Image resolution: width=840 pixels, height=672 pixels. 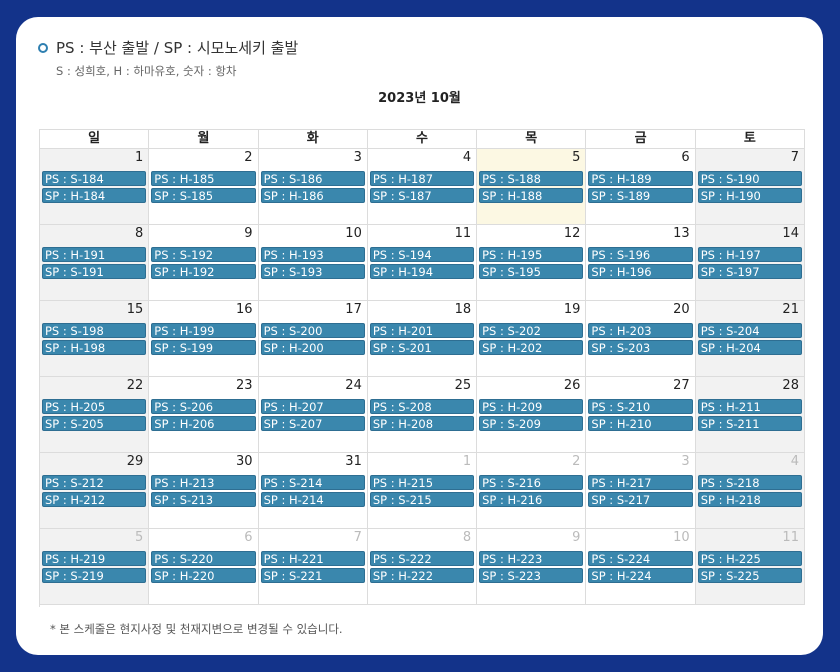 What do you see at coordinates (95, 187) in the screenshot?
I see `day-cell: 1 PS : S-184 SP : H-184` at bounding box center [95, 187].